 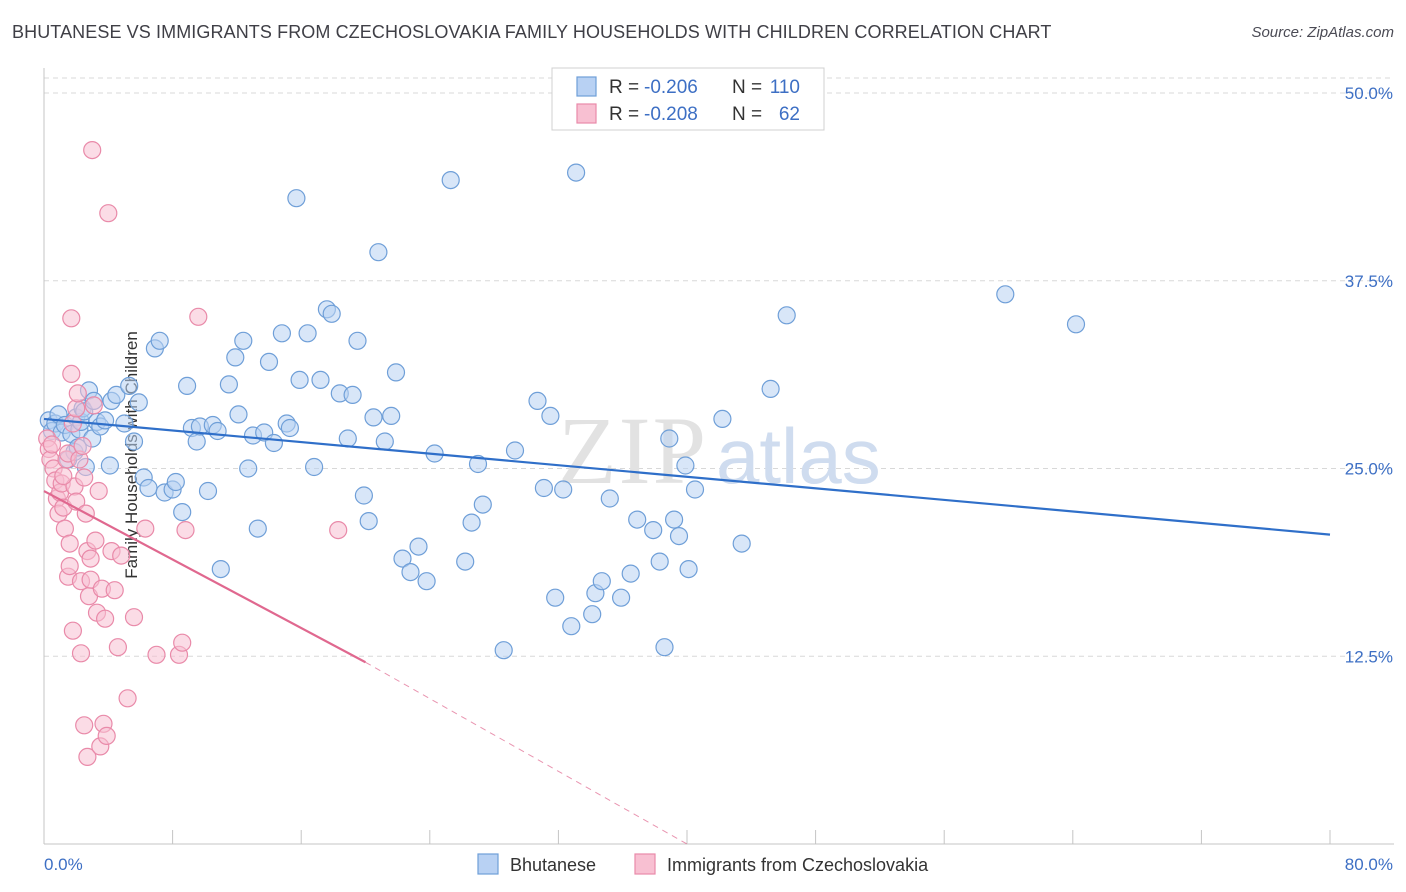 What do you see at coordinates (785, 87) in the screenshot?
I see `stats-n-value: 110` at bounding box center [785, 87].